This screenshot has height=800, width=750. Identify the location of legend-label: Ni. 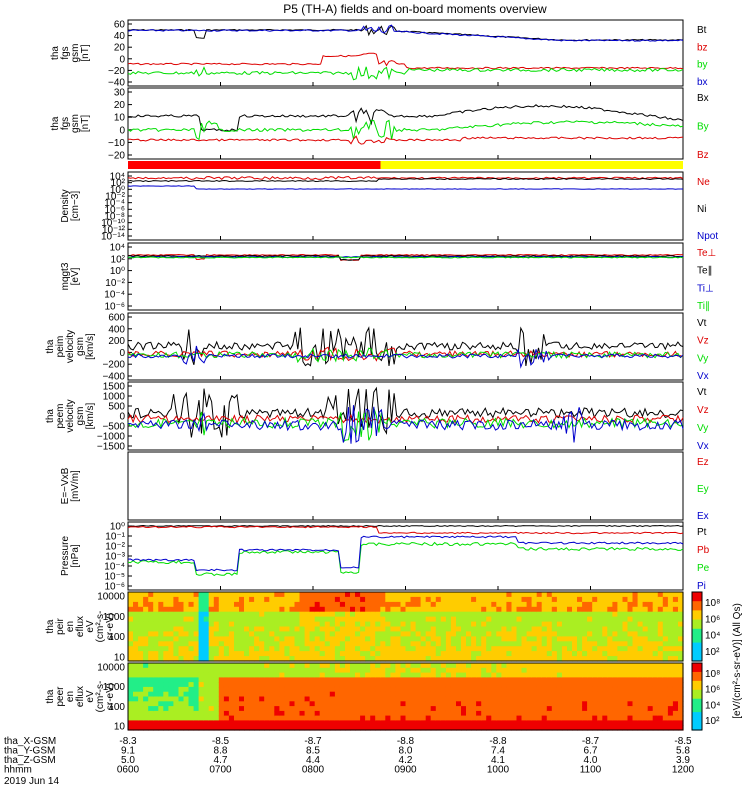
(701, 209).